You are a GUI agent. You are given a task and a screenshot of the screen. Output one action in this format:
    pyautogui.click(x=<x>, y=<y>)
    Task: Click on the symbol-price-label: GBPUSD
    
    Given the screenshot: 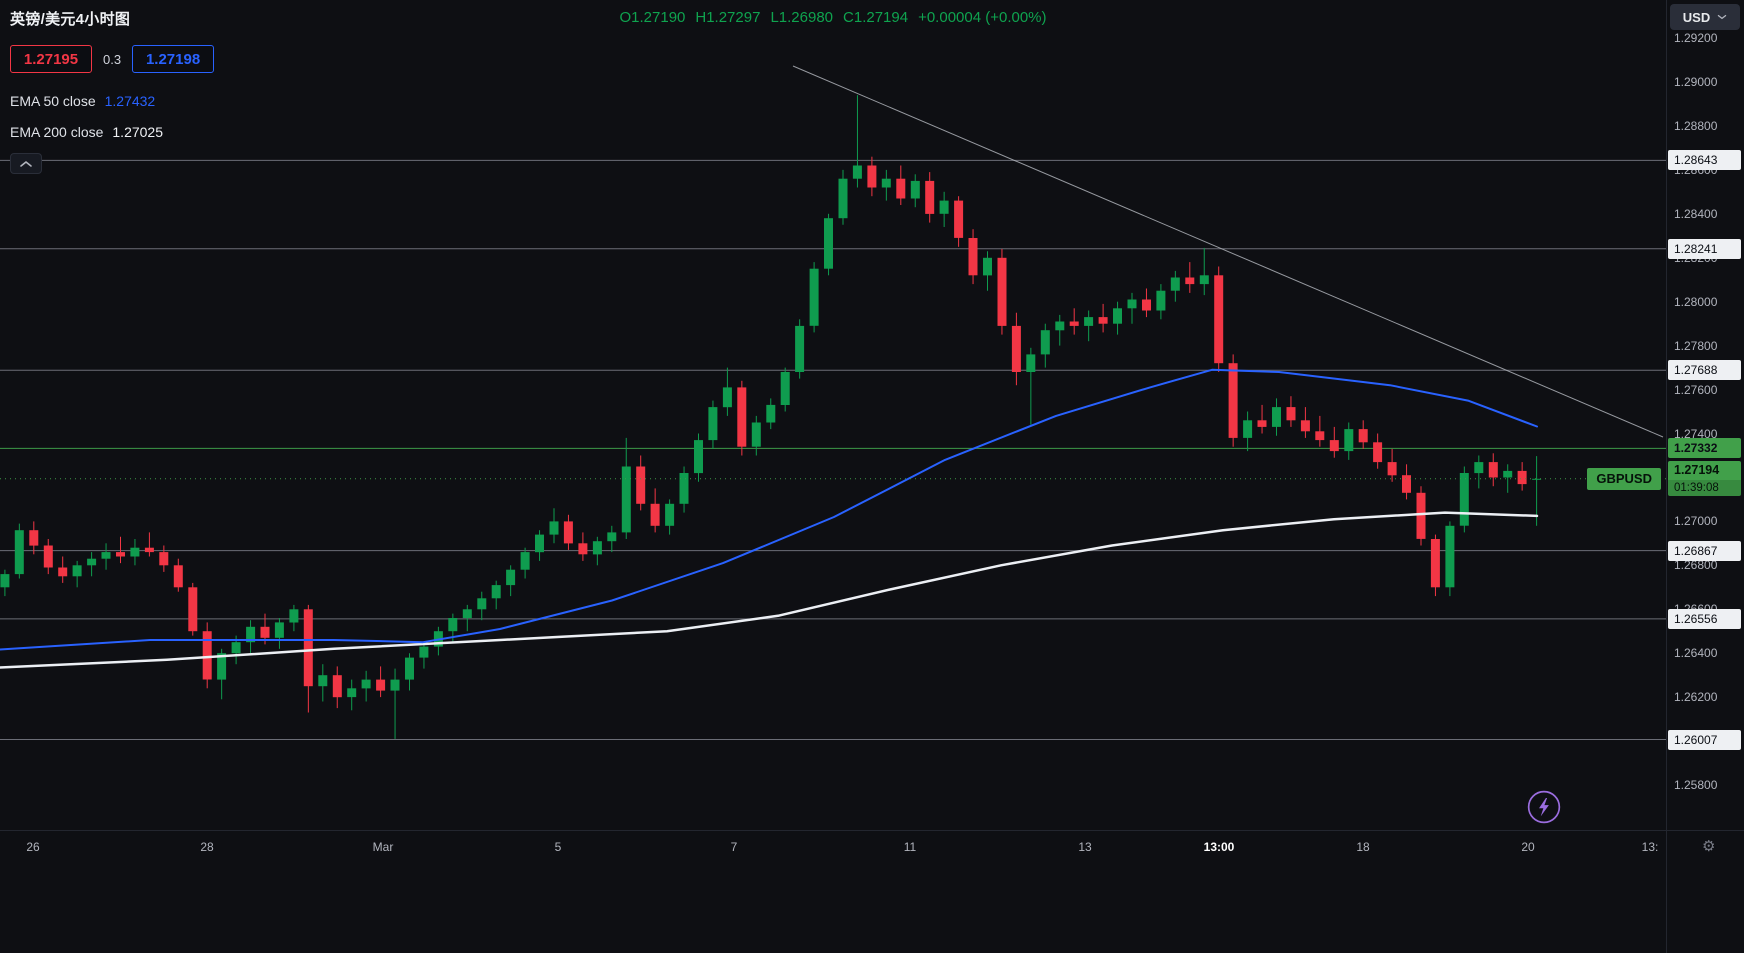 What is the action you would take?
    pyautogui.click(x=1624, y=478)
    